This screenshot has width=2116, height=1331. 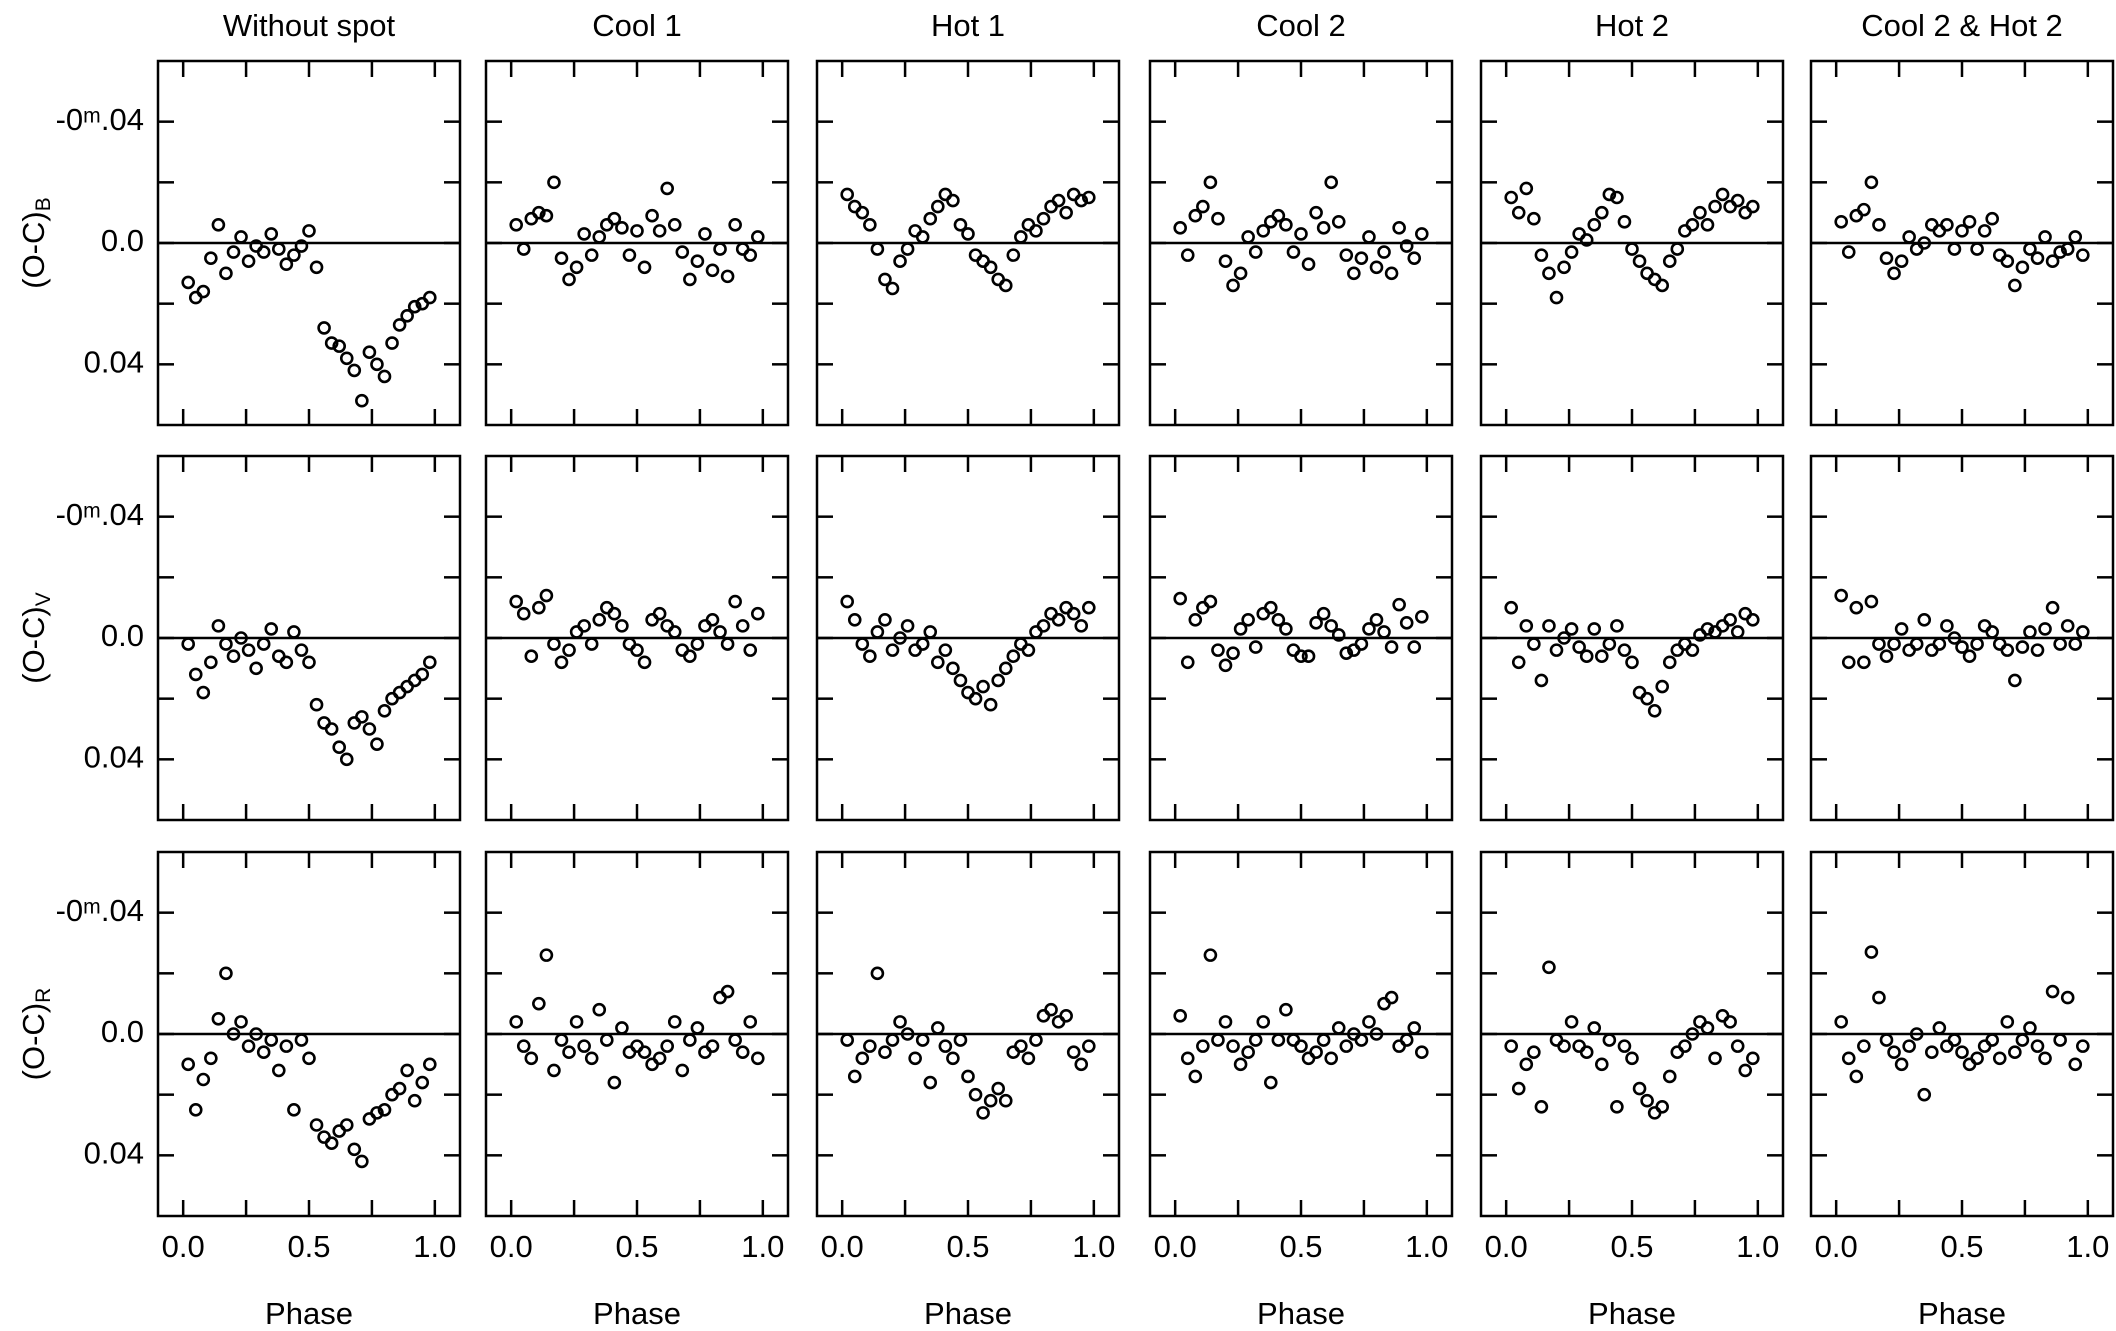 I want to click on column-title: Cool 2, so click(x=1301, y=25).